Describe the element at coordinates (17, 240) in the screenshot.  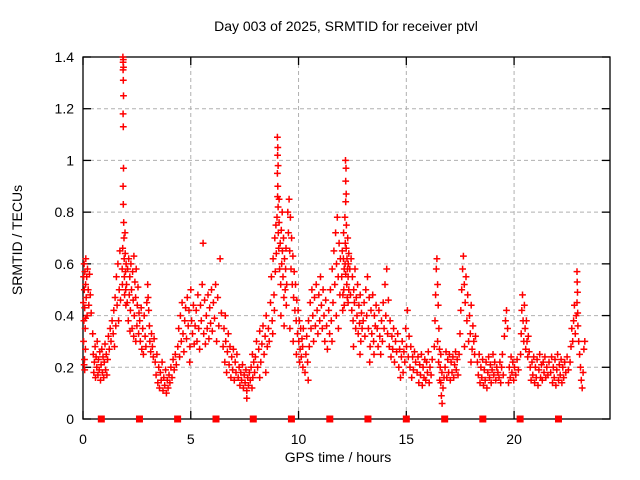
I see `y-axis-label: SRMTID / TECUs` at that location.